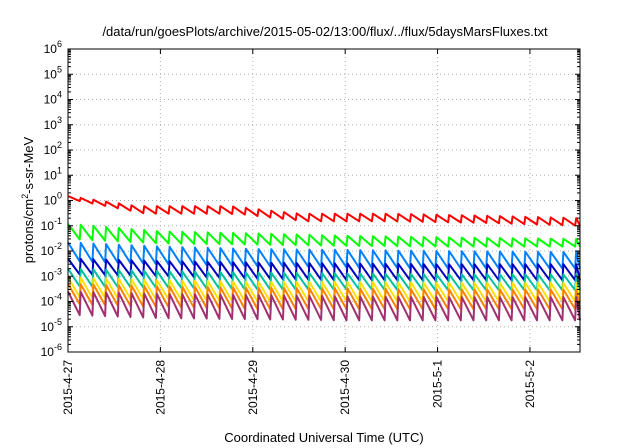  What do you see at coordinates (68, 387) in the screenshot?
I see `x-tick-label: 2015-4-27` at bounding box center [68, 387].